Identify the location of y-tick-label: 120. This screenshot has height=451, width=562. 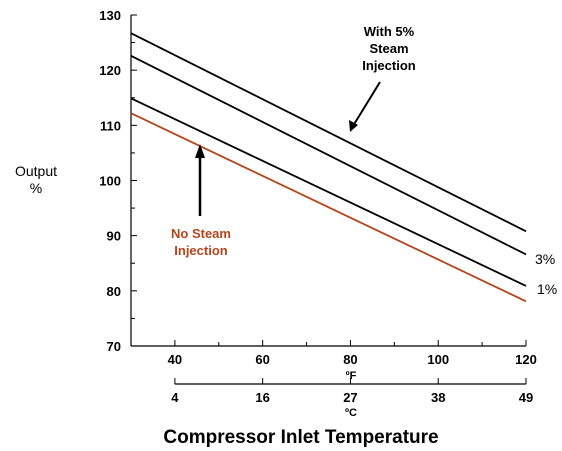
(110, 70).